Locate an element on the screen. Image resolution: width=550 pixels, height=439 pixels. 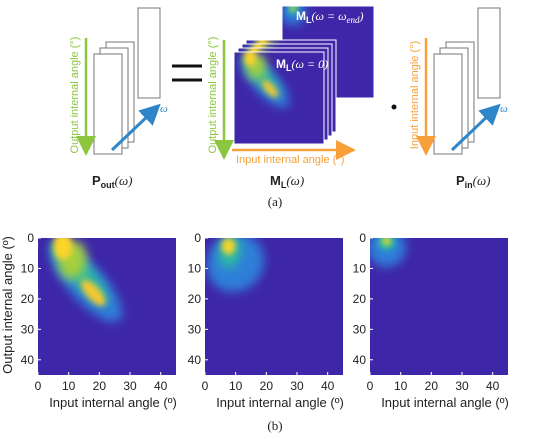
y-axis-label: Output internal angle (º) is located at coordinates (7, 305).